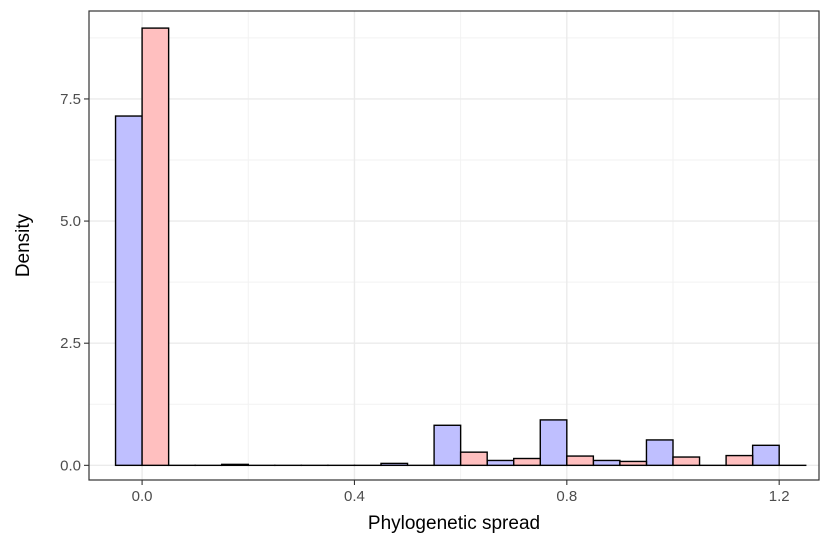 This screenshot has height=538, width=831. Describe the element at coordinates (142, 496) in the screenshot. I see `x-tick-label: 0.0` at that location.